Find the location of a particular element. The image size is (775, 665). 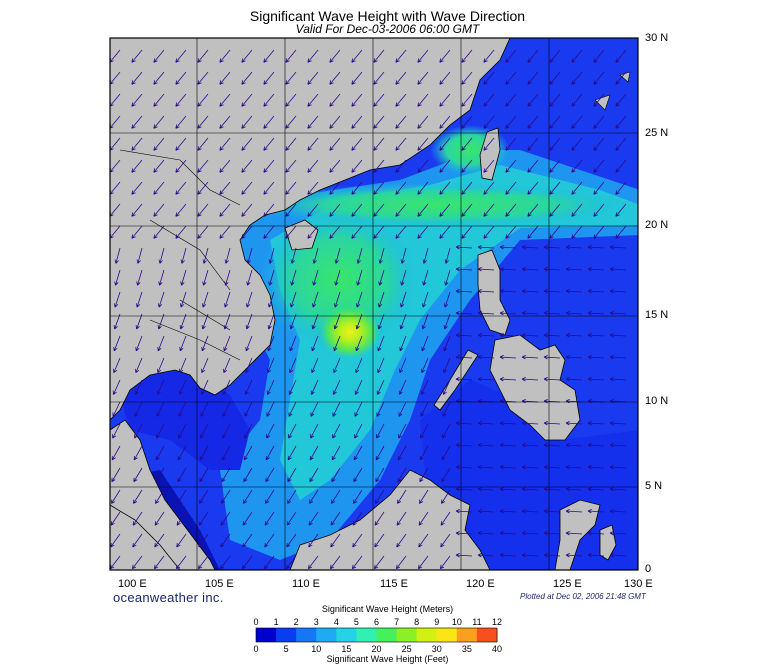

lat-label-20: 20 N is located at coordinates (657, 225).